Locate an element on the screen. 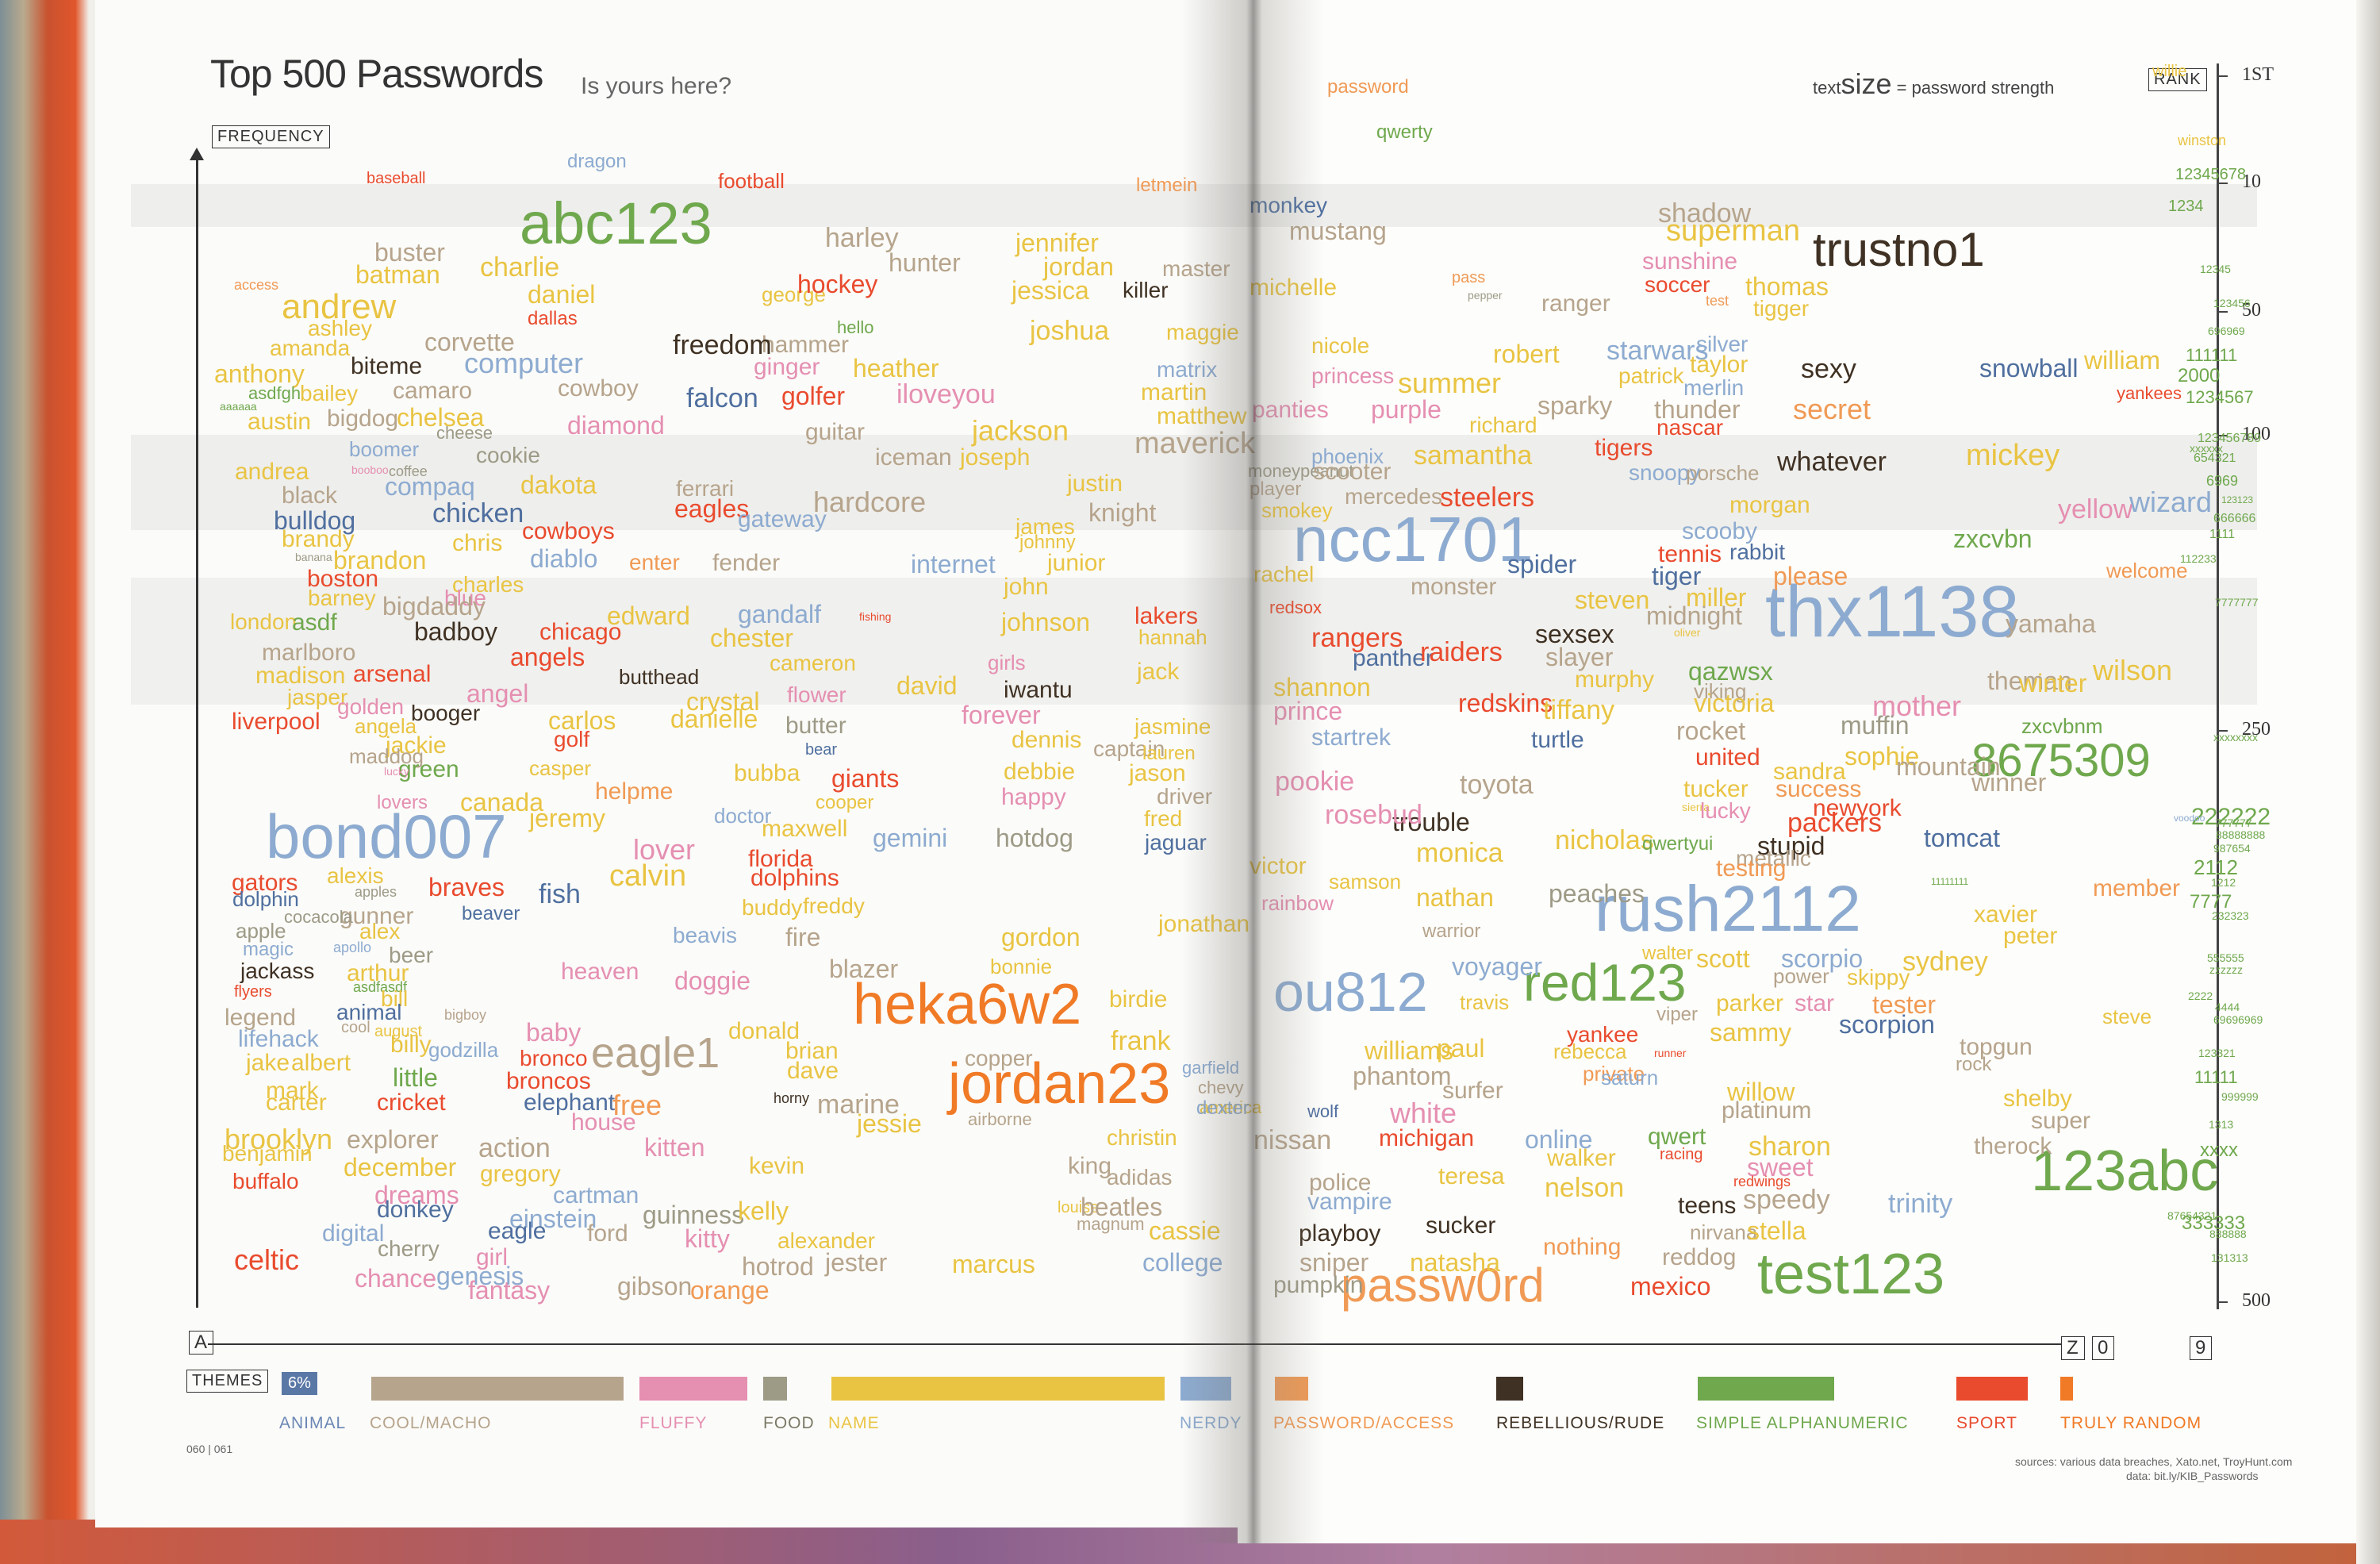  password-word: oliver is located at coordinates (1687, 632).